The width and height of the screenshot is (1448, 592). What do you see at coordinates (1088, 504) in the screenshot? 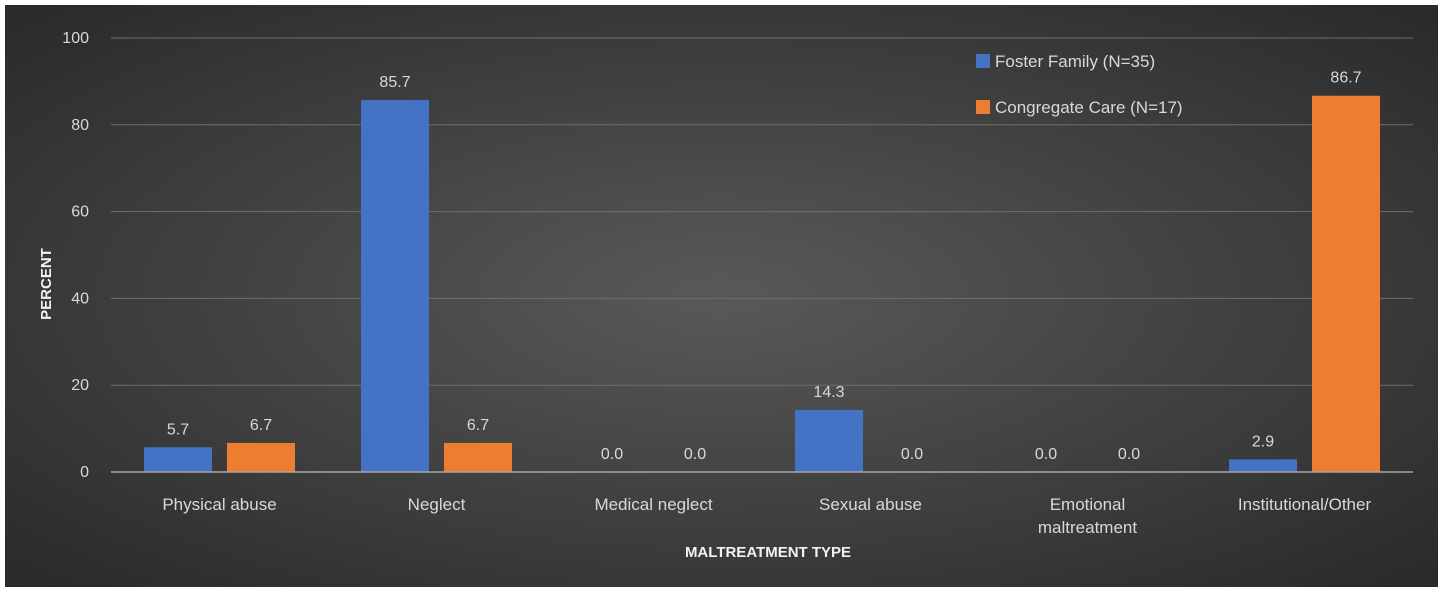
I see `x-tick-label: Emotional` at bounding box center [1088, 504].